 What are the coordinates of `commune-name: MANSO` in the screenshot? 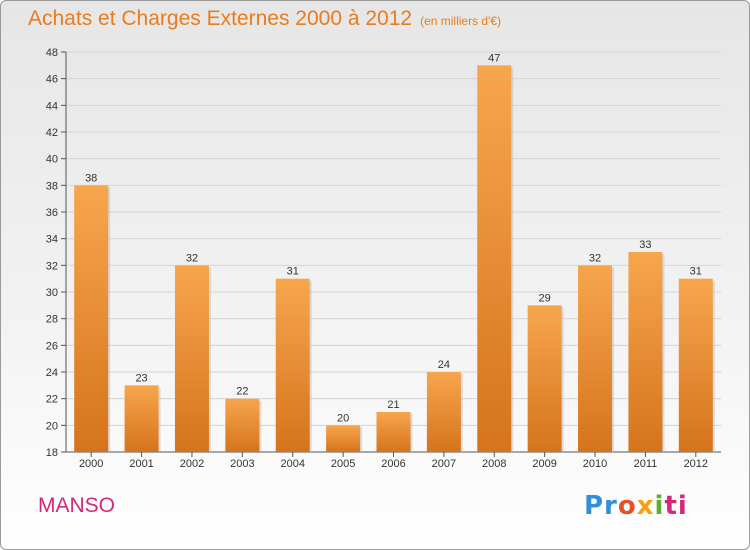 It's located at (77, 505).